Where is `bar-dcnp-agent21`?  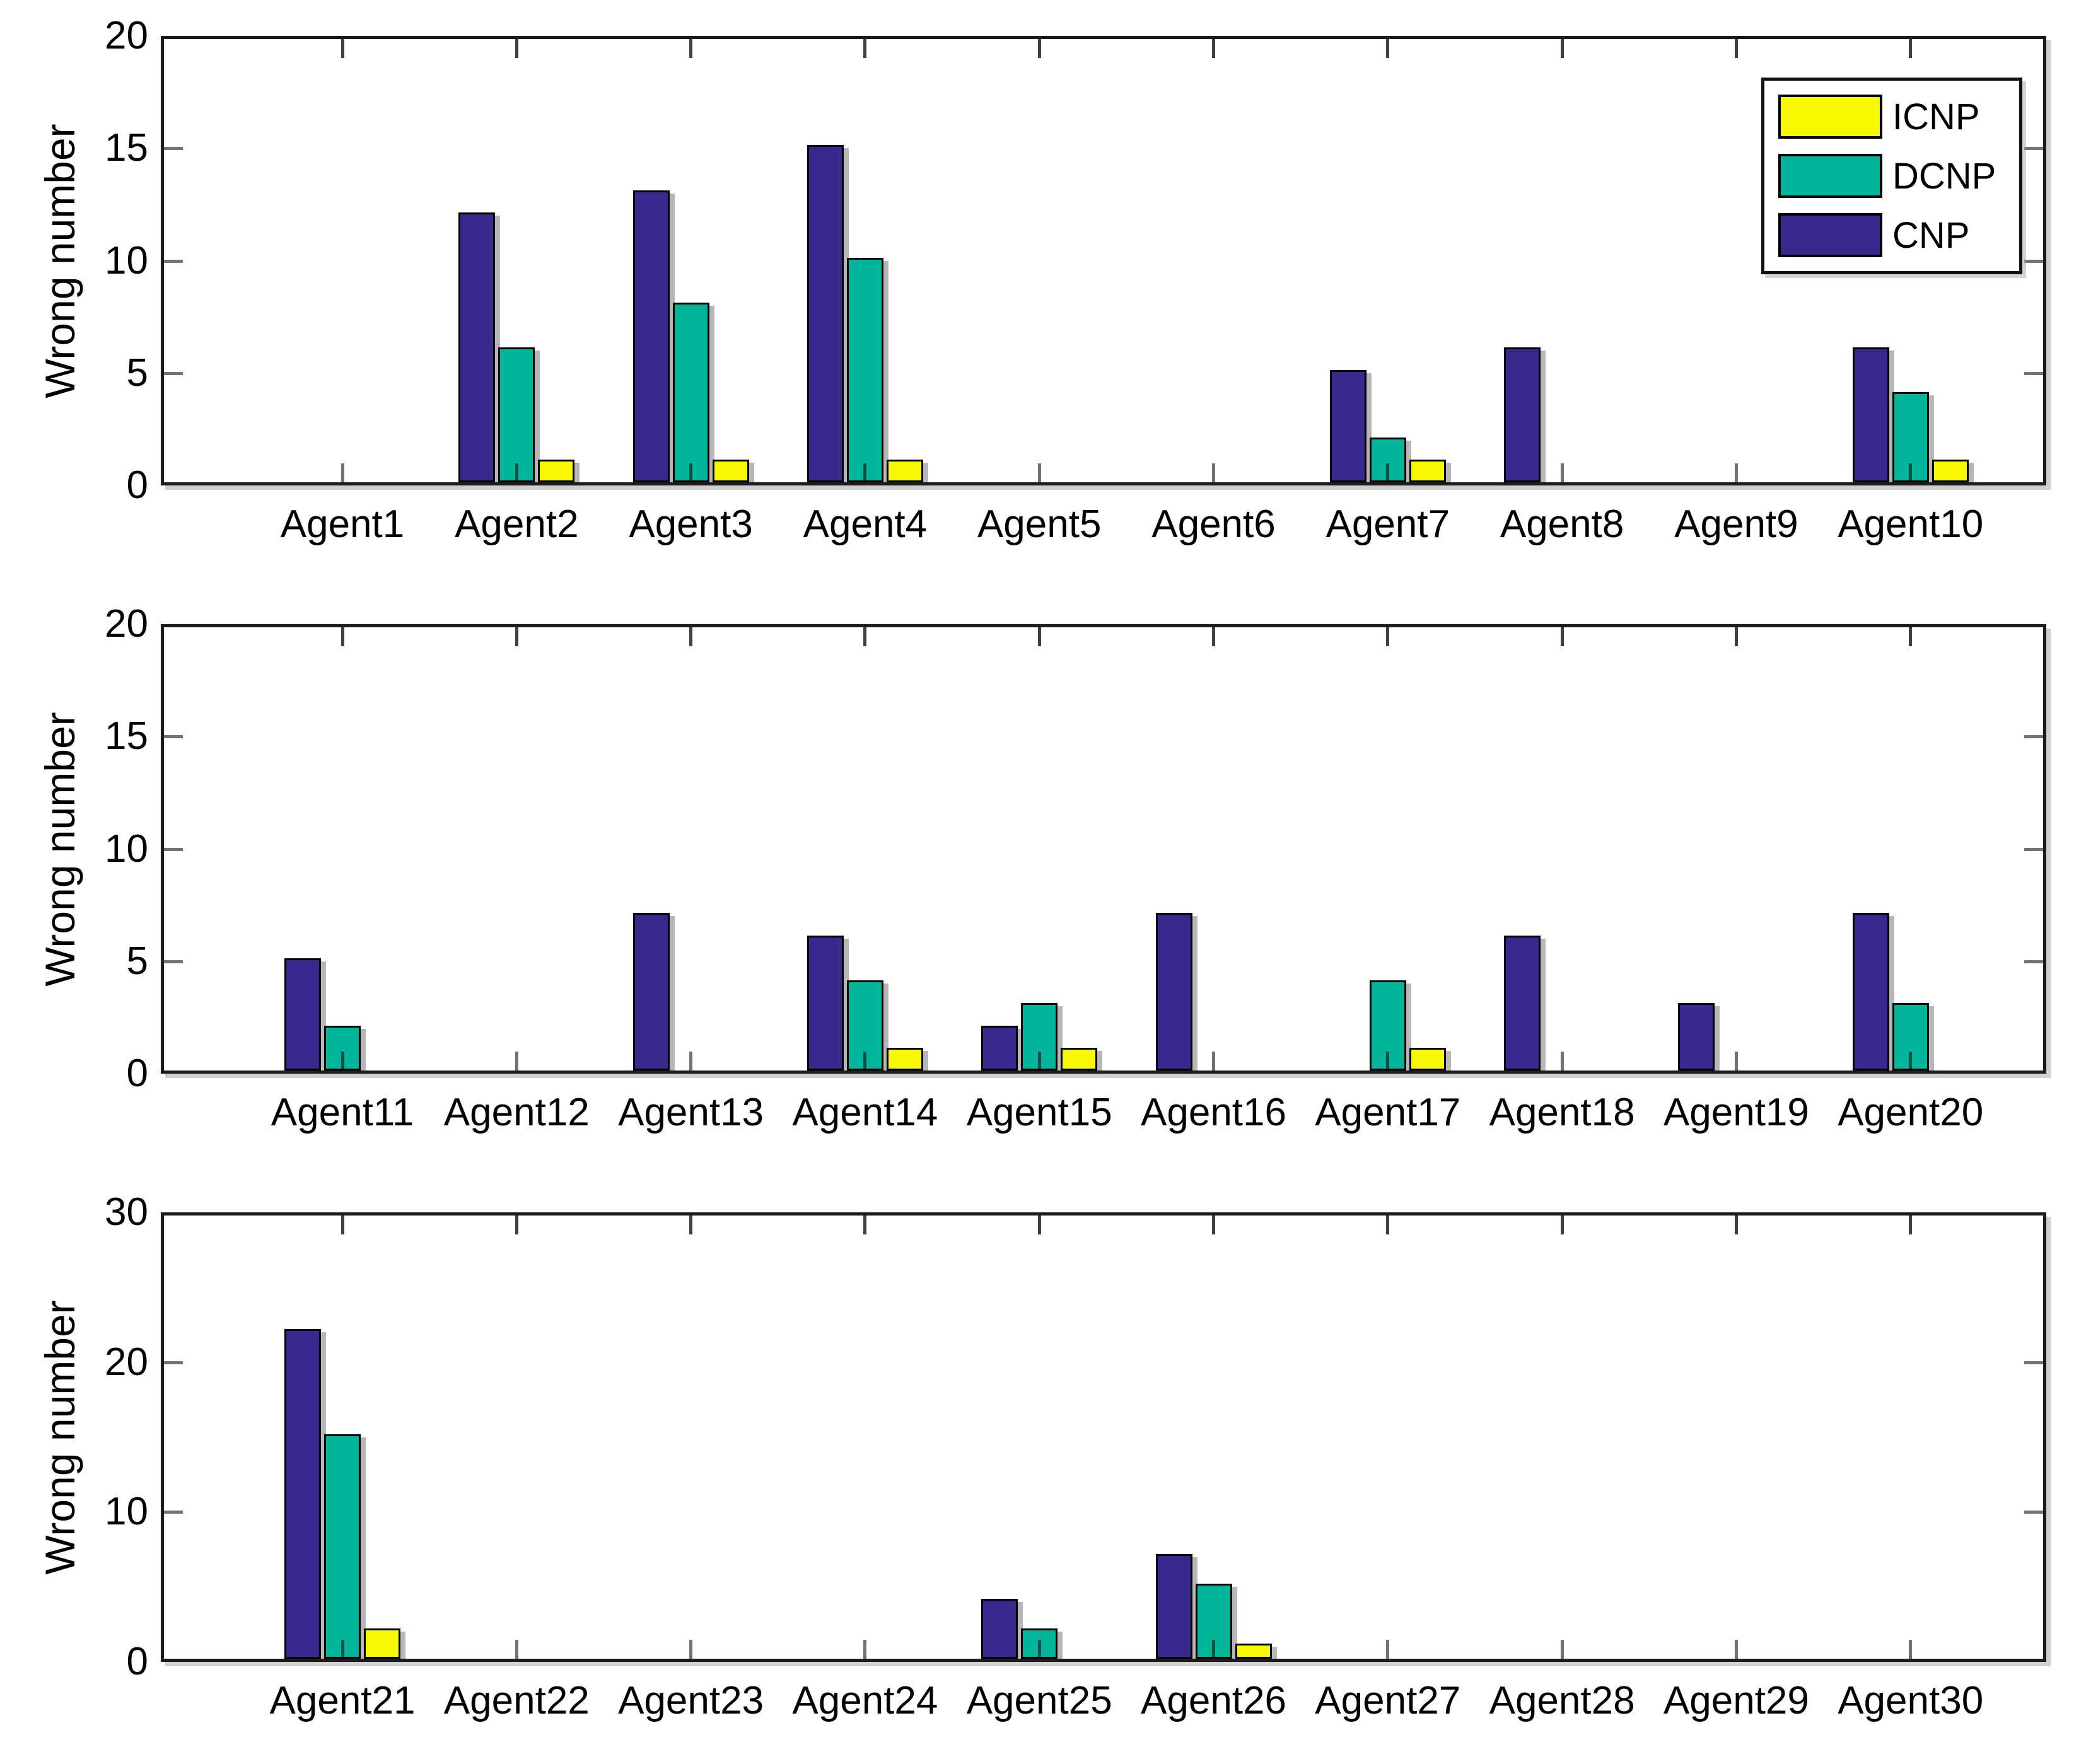 bar-dcnp-agent21 is located at coordinates (342, 1546).